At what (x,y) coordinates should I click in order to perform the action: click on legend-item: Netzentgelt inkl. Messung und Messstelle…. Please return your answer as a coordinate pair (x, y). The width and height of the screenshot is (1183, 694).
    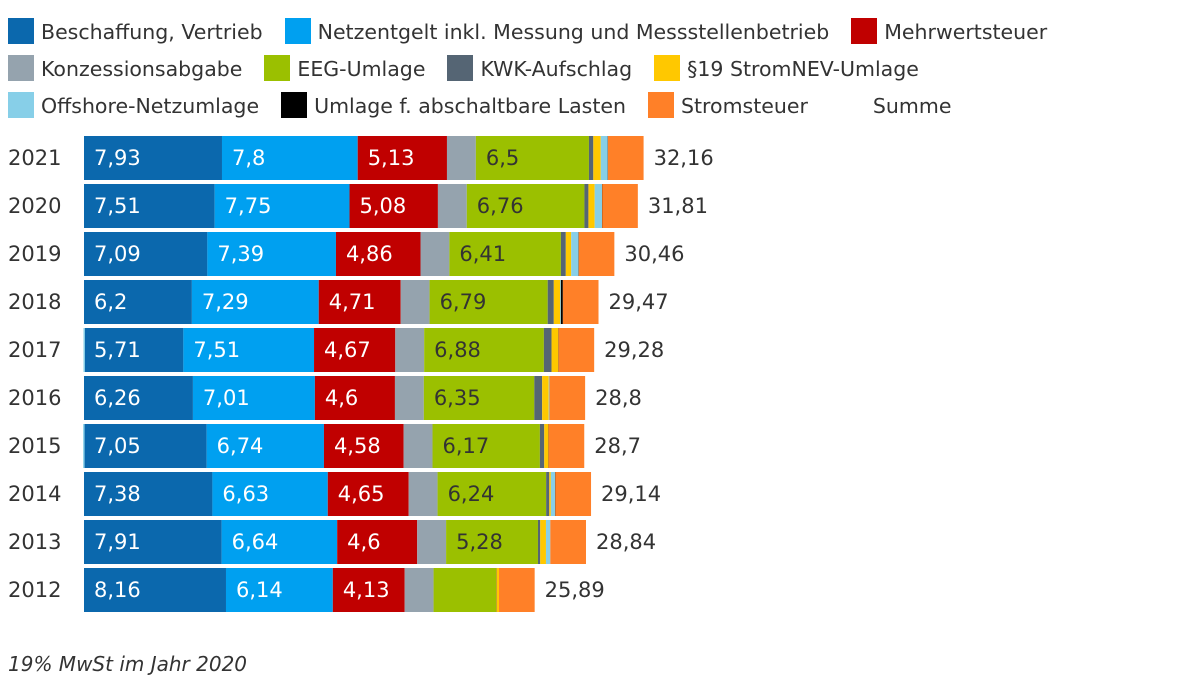
    Looking at the image, I should click on (557, 32).